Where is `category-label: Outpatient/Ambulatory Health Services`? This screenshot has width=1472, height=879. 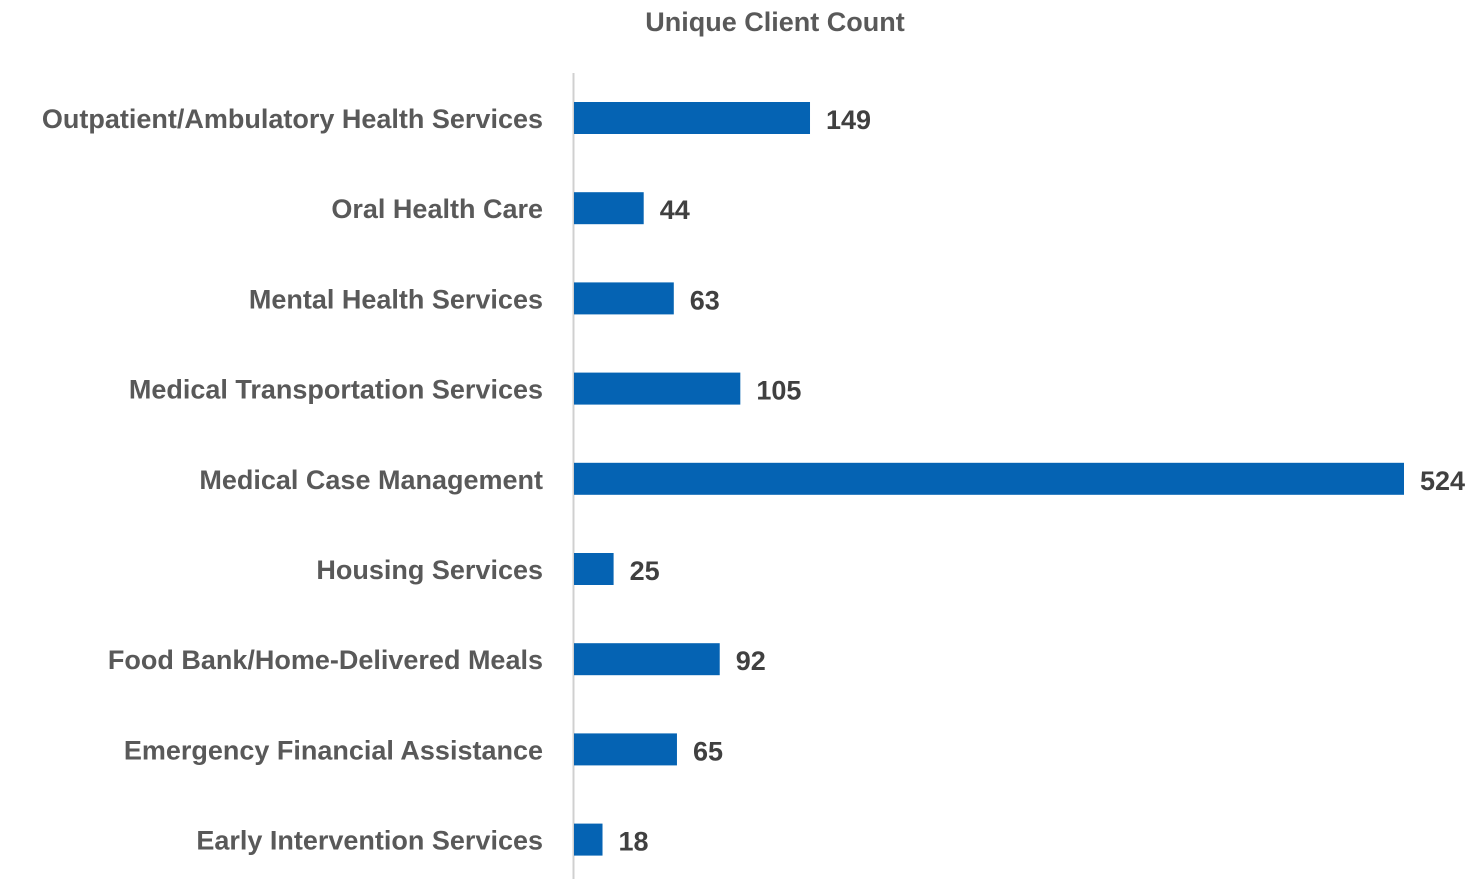
category-label: Outpatient/Ambulatory Health Services is located at coordinates (292, 119).